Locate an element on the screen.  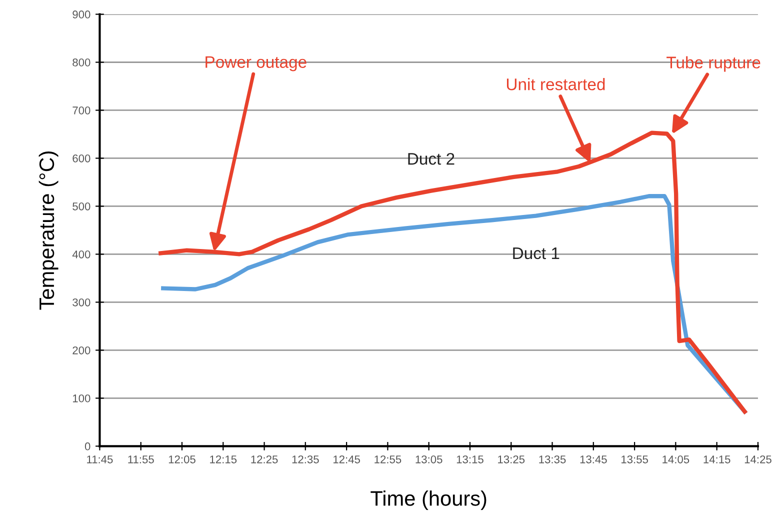
x-tick-label: 13:15 is located at coordinates (470, 459).